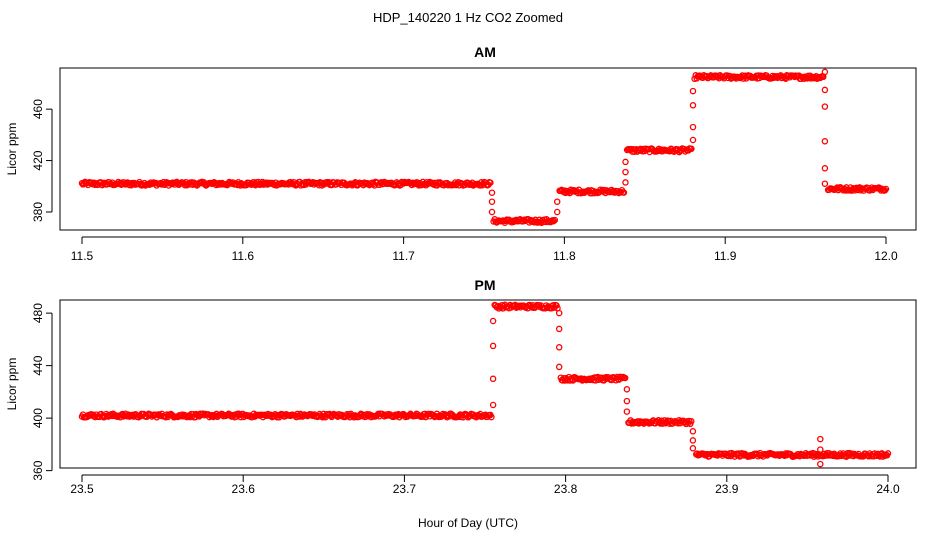 The width and height of the screenshot is (936, 540). What do you see at coordinates (485, 485) in the screenshot?
I see `x-axis-pm: 23.5 23.6 23.7 23.8 23.9 24.0` at bounding box center [485, 485].